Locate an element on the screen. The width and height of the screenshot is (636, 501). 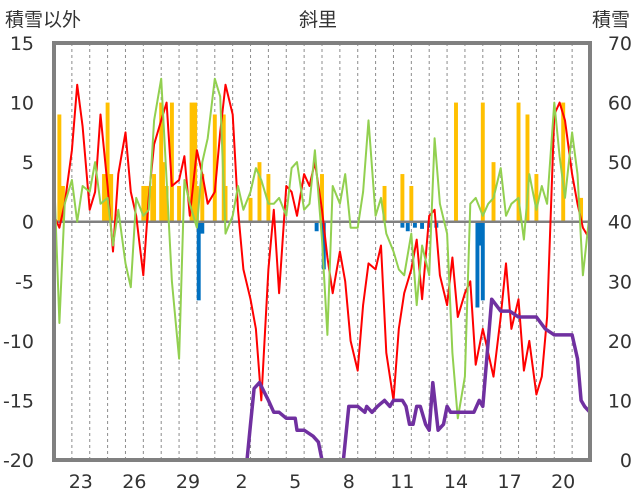
y-right-tick-label: 30 is located at coordinates (620, 282).